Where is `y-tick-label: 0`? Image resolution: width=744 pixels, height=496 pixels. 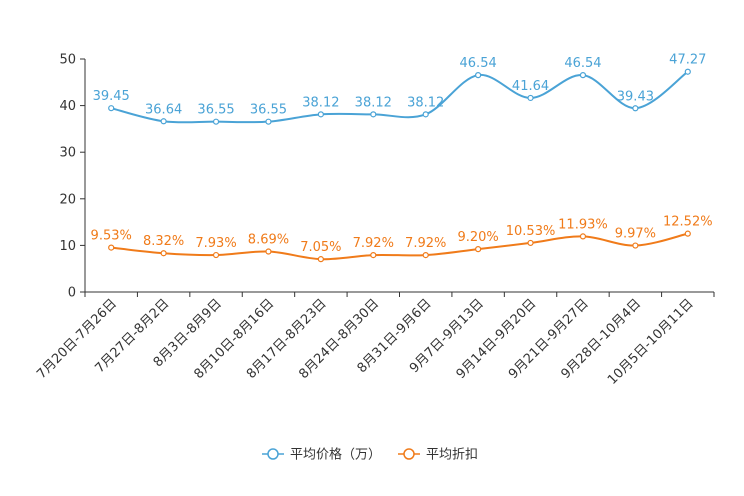 y-tick-label: 0 is located at coordinates (72, 293).